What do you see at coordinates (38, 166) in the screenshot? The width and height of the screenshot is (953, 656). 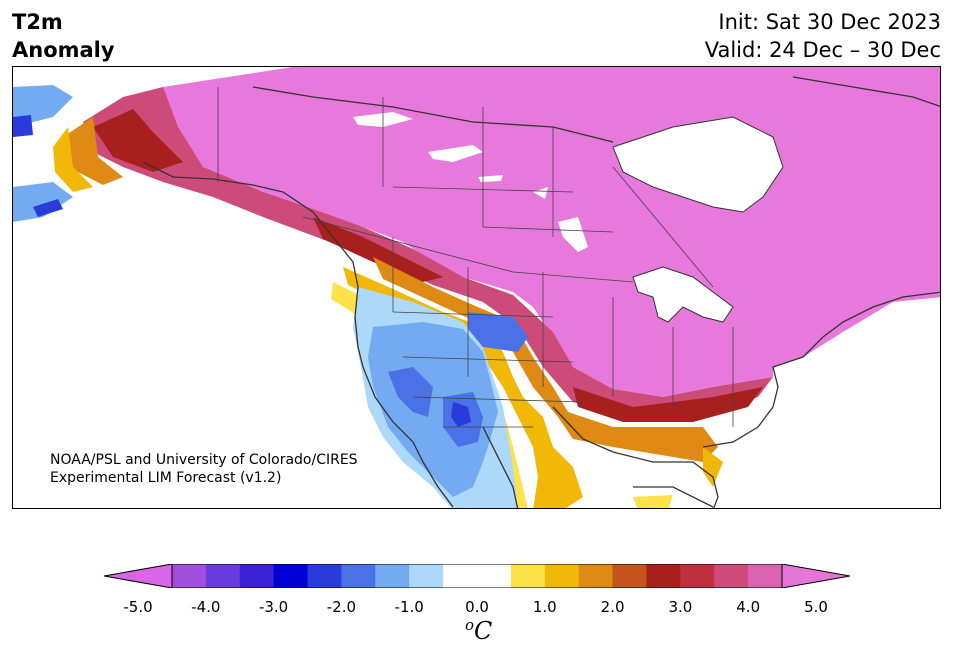 I see `alaska-cold-strong` at bounding box center [38, 166].